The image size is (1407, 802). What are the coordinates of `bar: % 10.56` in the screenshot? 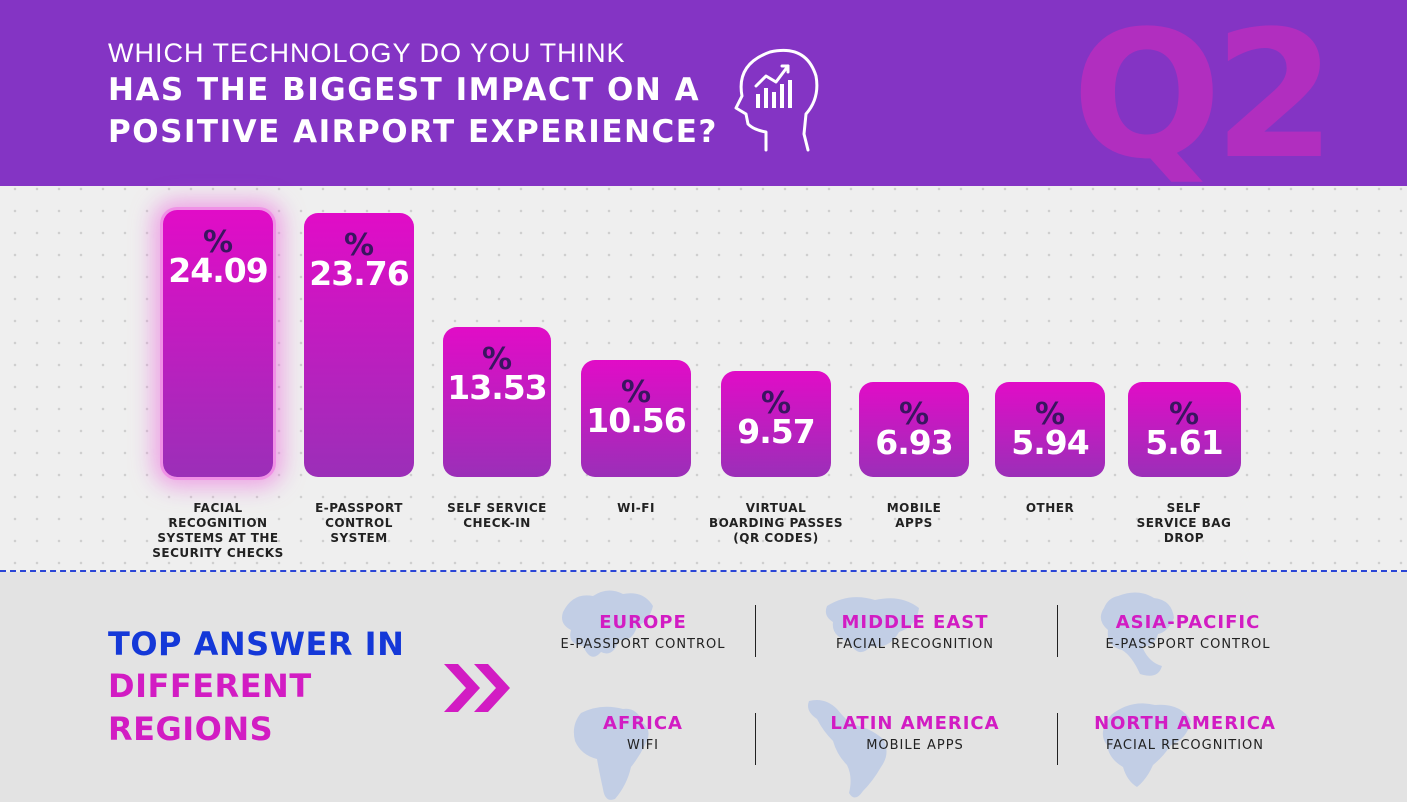 It's located at (636, 418).